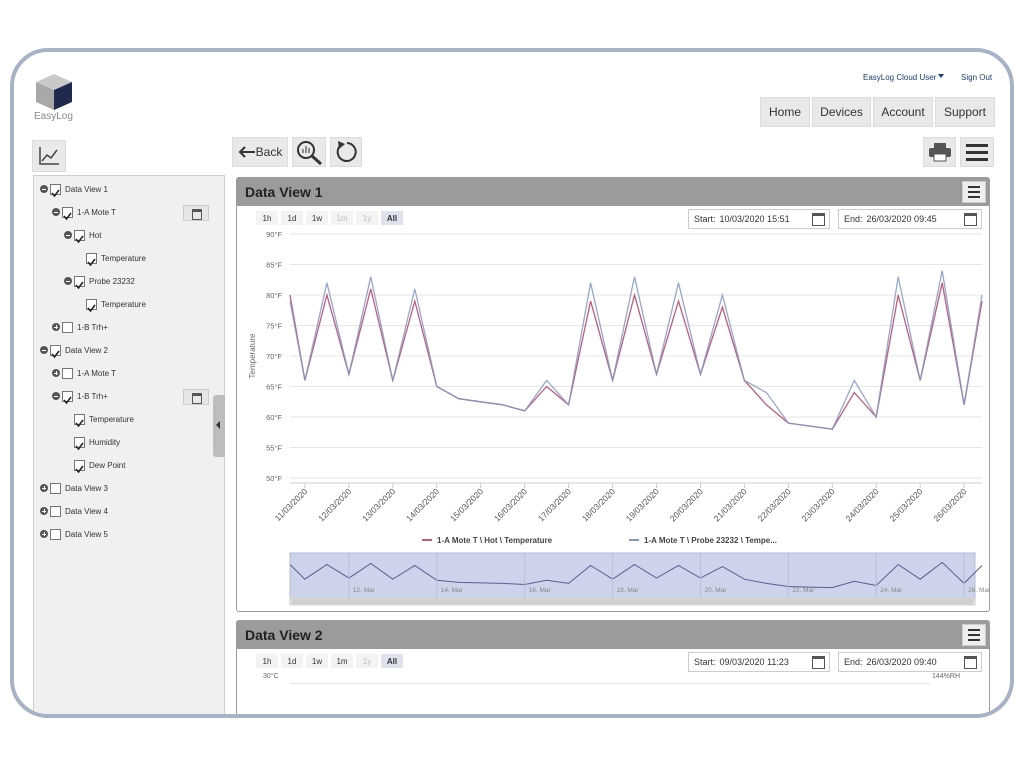 The width and height of the screenshot is (1024, 768). Describe the element at coordinates (86, 534) in the screenshot. I see `tree-label: Data View 5` at that location.